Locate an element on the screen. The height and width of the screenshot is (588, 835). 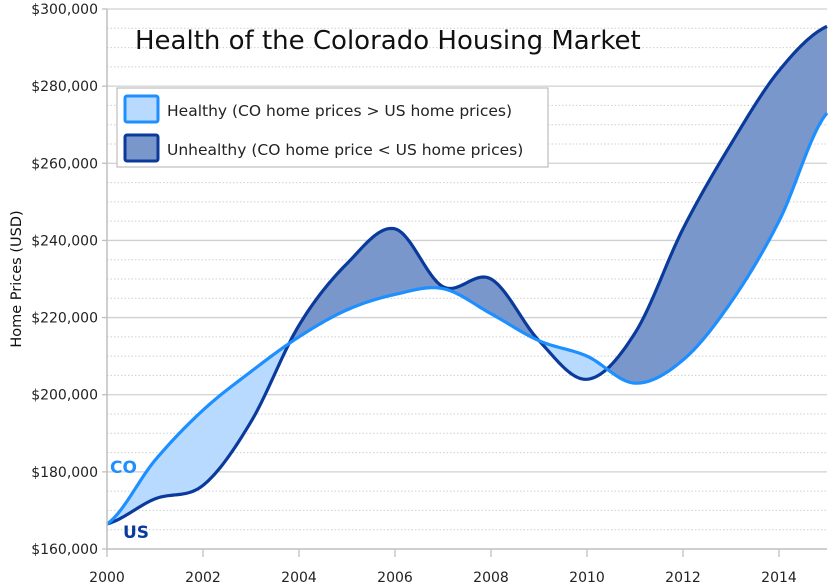
x-tick-label: 2012 is located at coordinates (683, 578).